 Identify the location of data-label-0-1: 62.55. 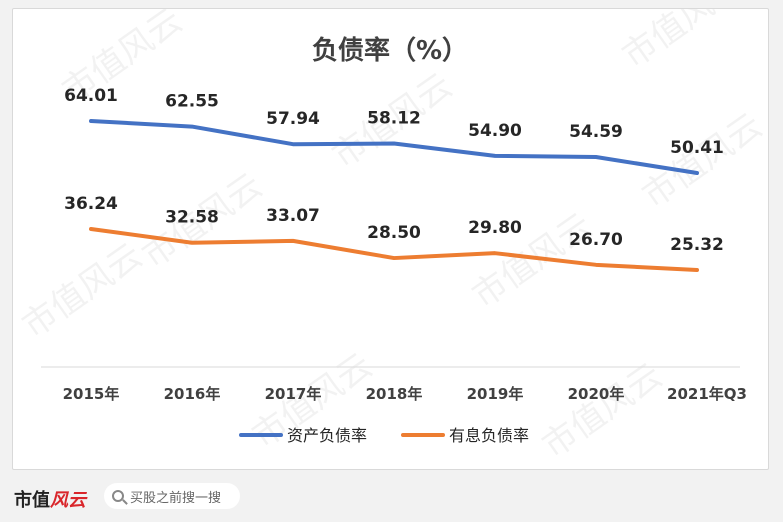
(192, 102).